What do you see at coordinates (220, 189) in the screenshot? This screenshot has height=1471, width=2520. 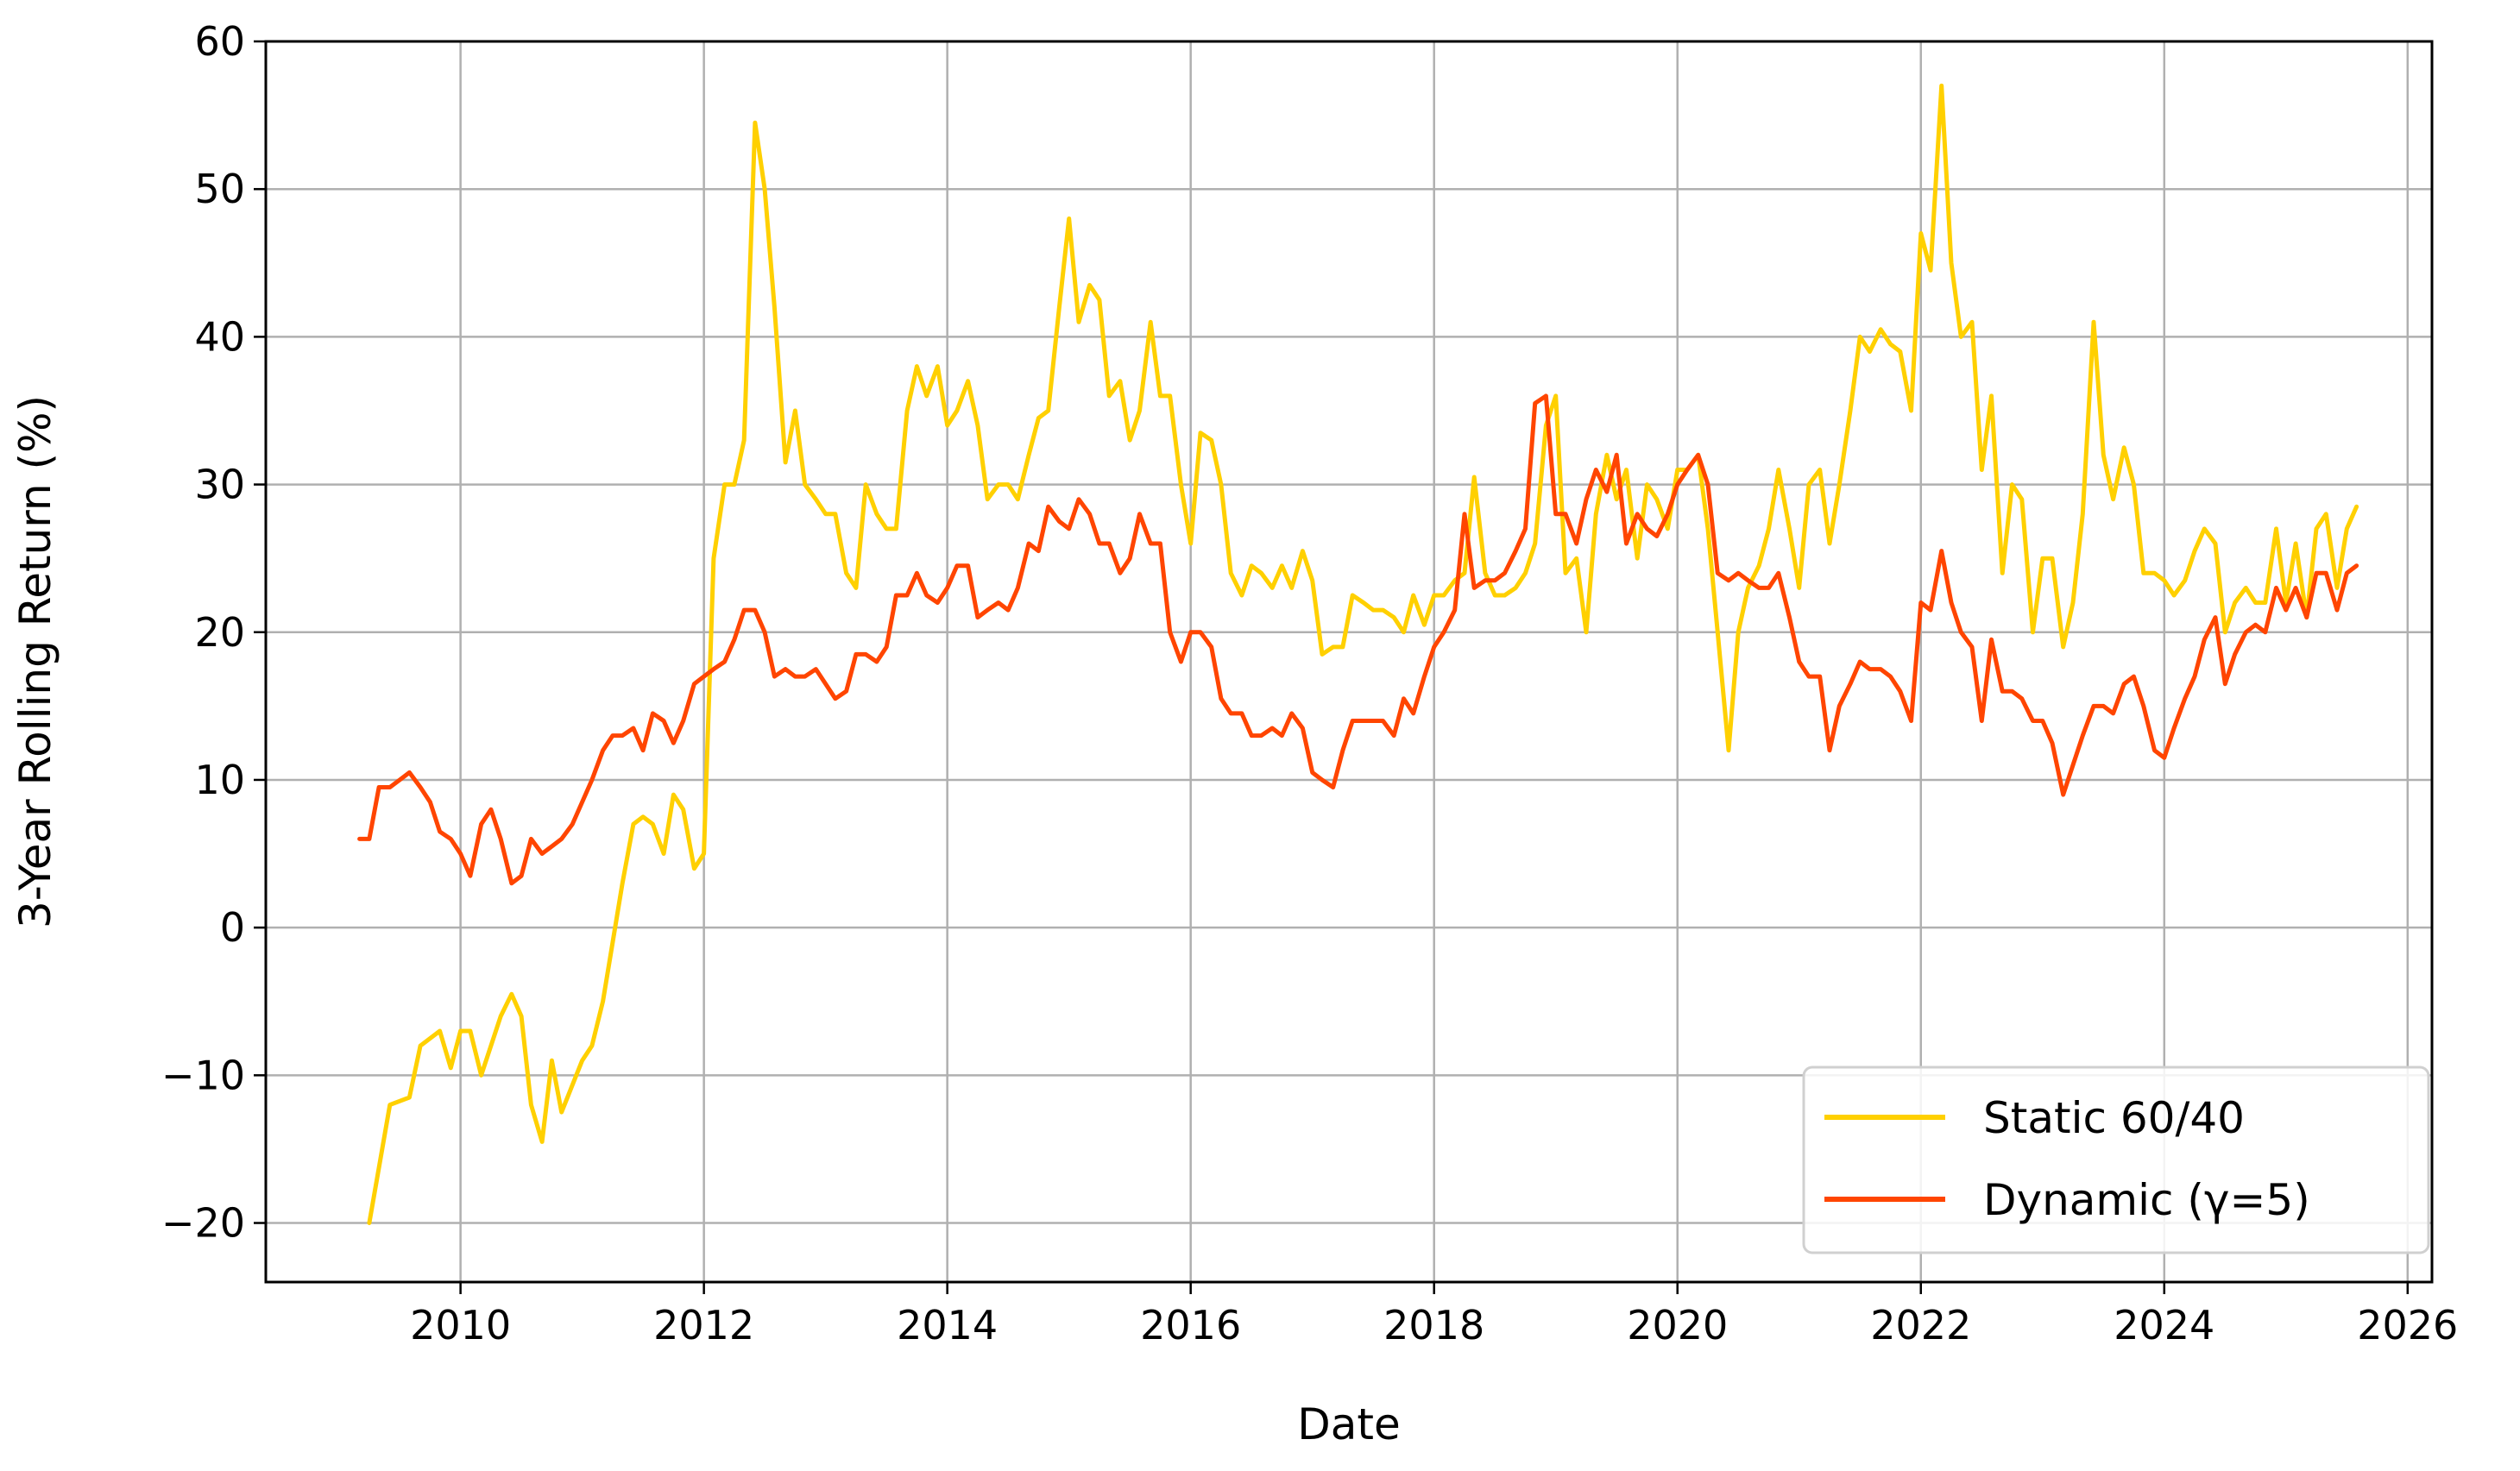 I see `y-tick-label: 50` at bounding box center [220, 189].